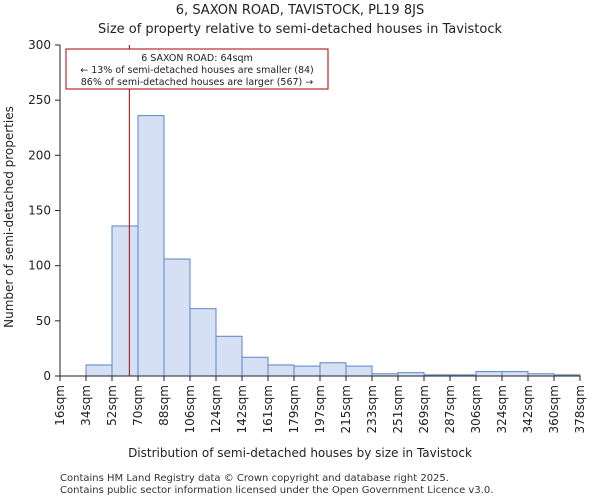 The width and height of the screenshot is (600, 500). What do you see at coordinates (502, 409) in the screenshot?
I see `x-tick-label: 324sqm` at bounding box center [502, 409].